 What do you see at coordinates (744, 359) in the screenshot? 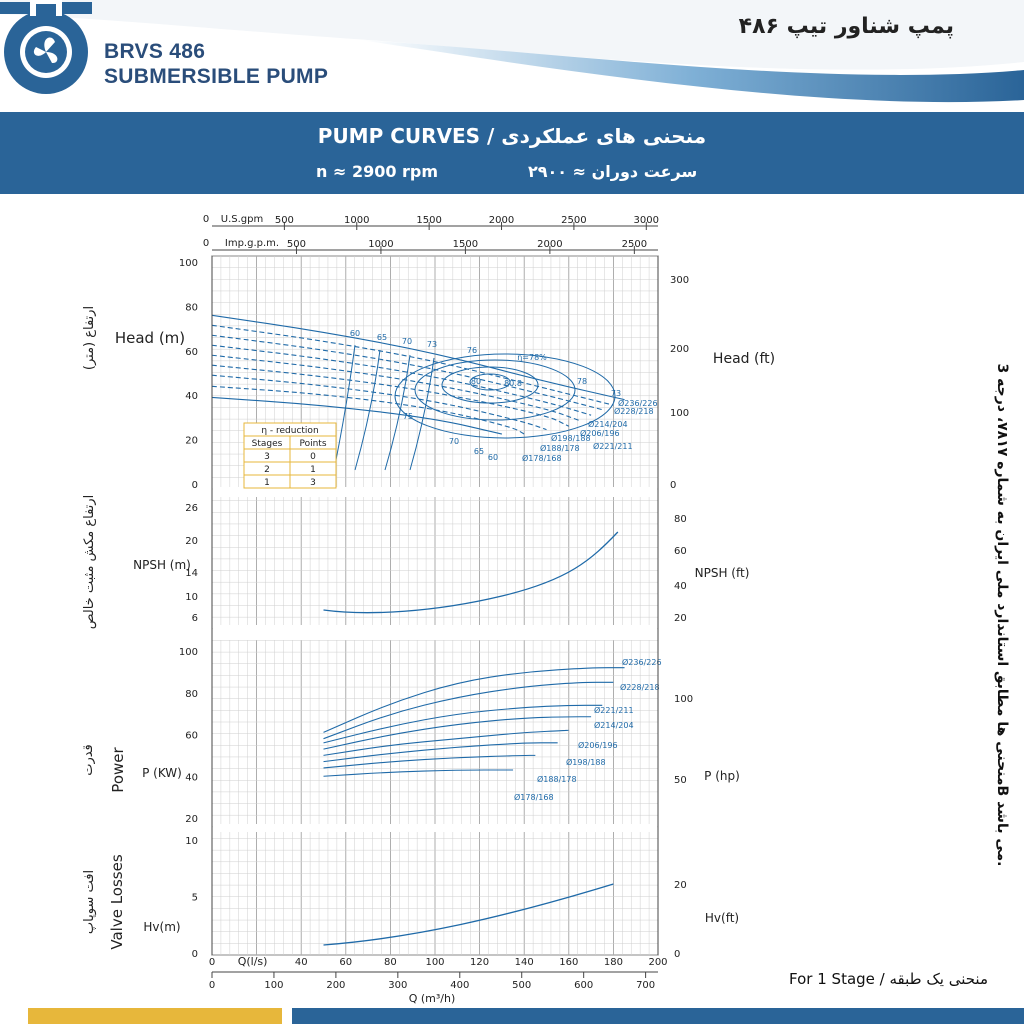
I see `head-ylabel-ft: Head (ft)` at bounding box center [744, 359].